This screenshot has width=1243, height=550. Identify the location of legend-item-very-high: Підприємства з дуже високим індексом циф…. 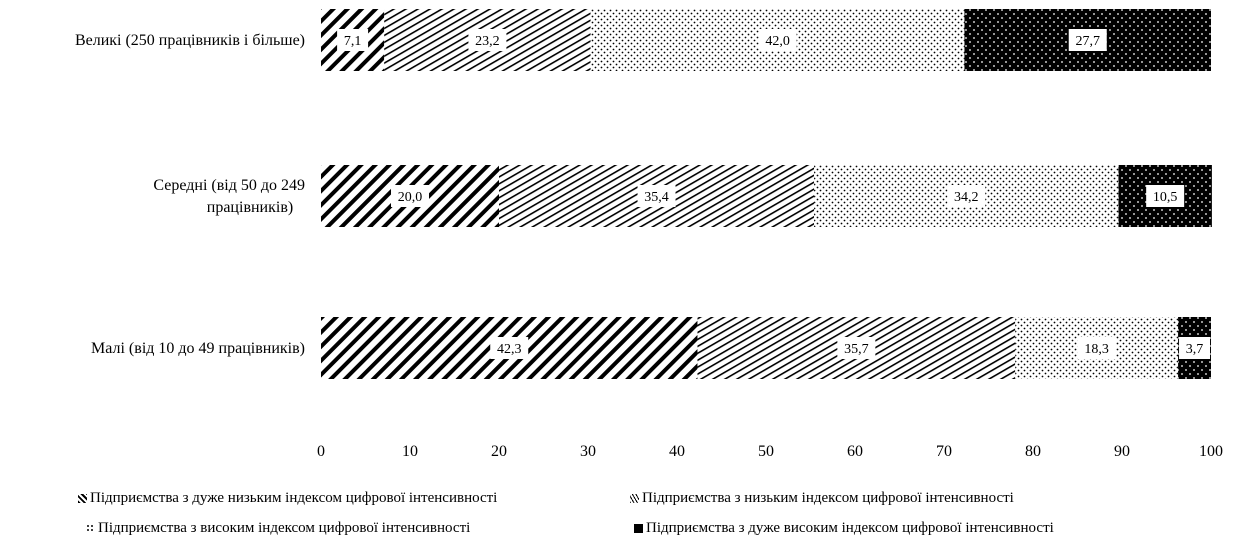
(844, 528).